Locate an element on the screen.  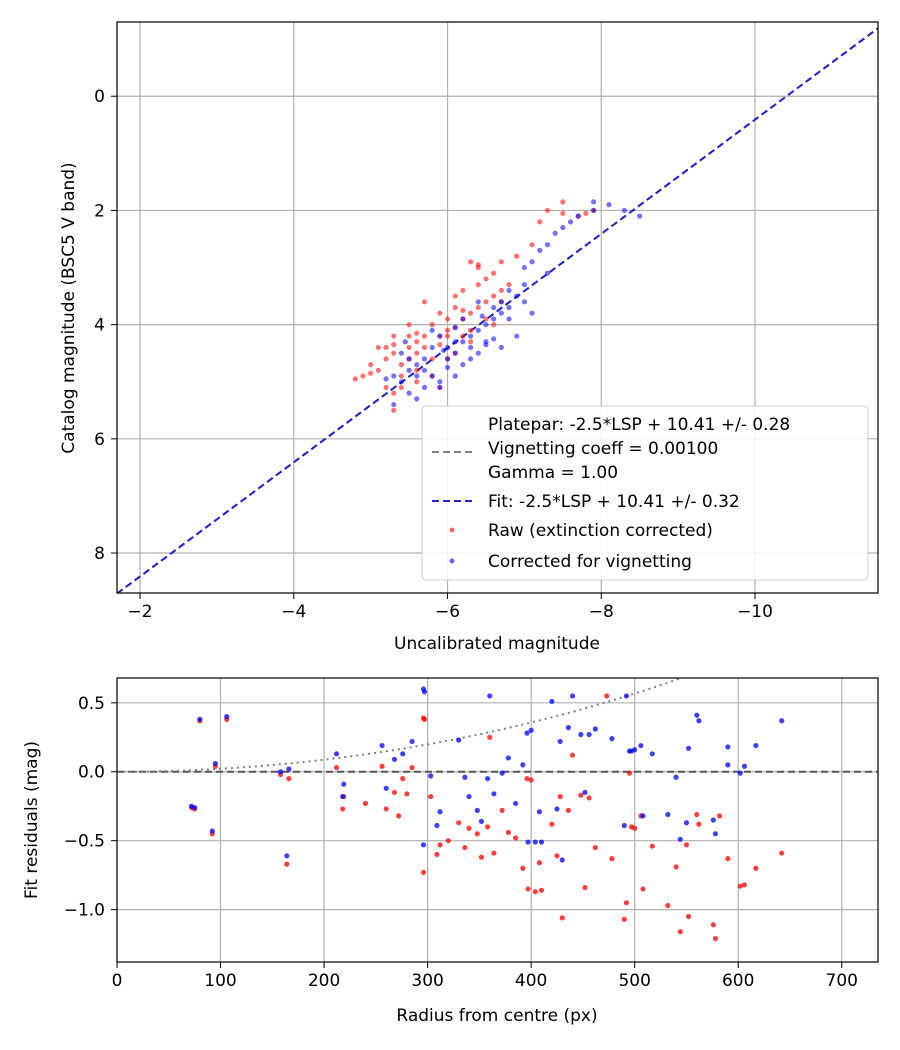
legend-box is located at coordinates (645, 493).